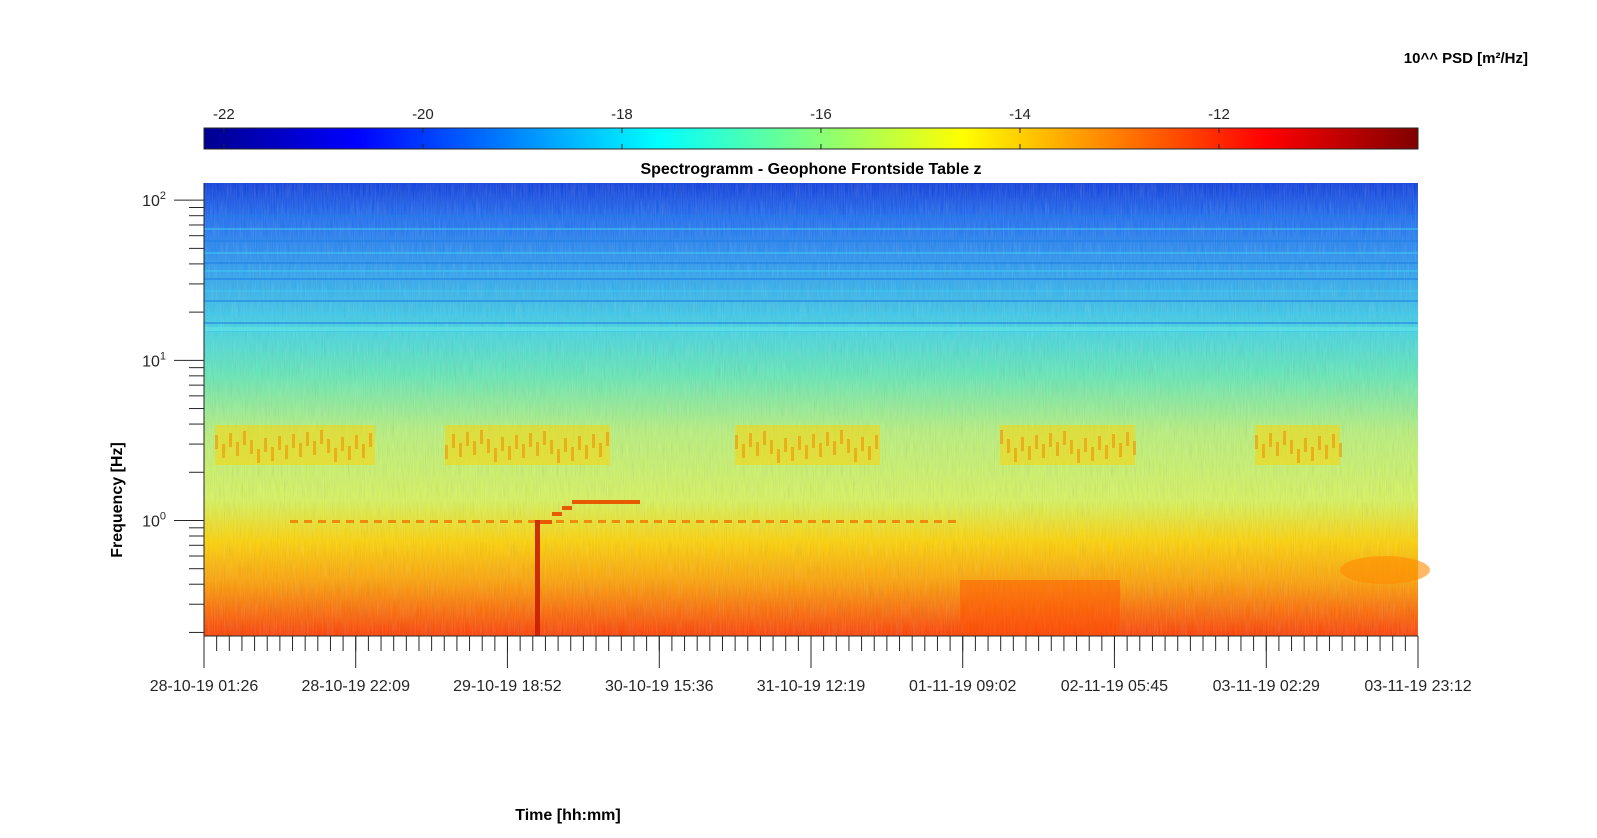 This screenshot has width=1597, height=838. I want to click on x-axis-label: Time [hh:mm], so click(567, 815).